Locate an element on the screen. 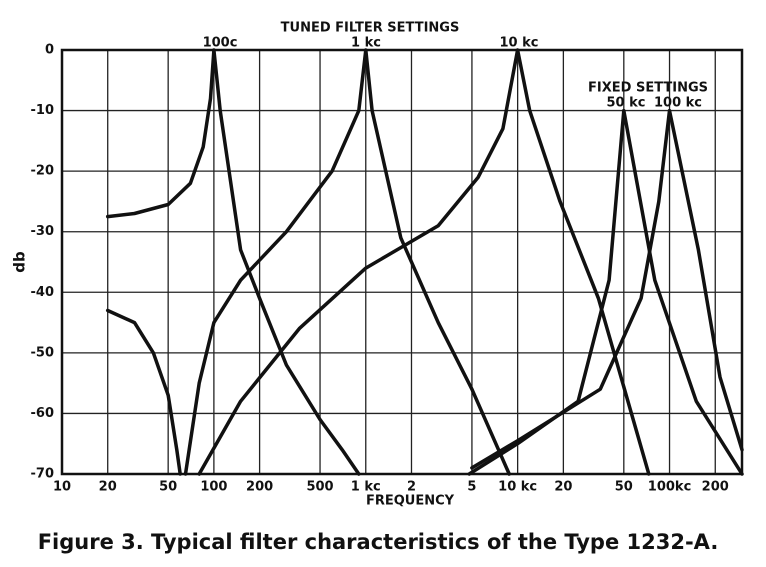  y-tick-label: -30 is located at coordinates (43, 231).